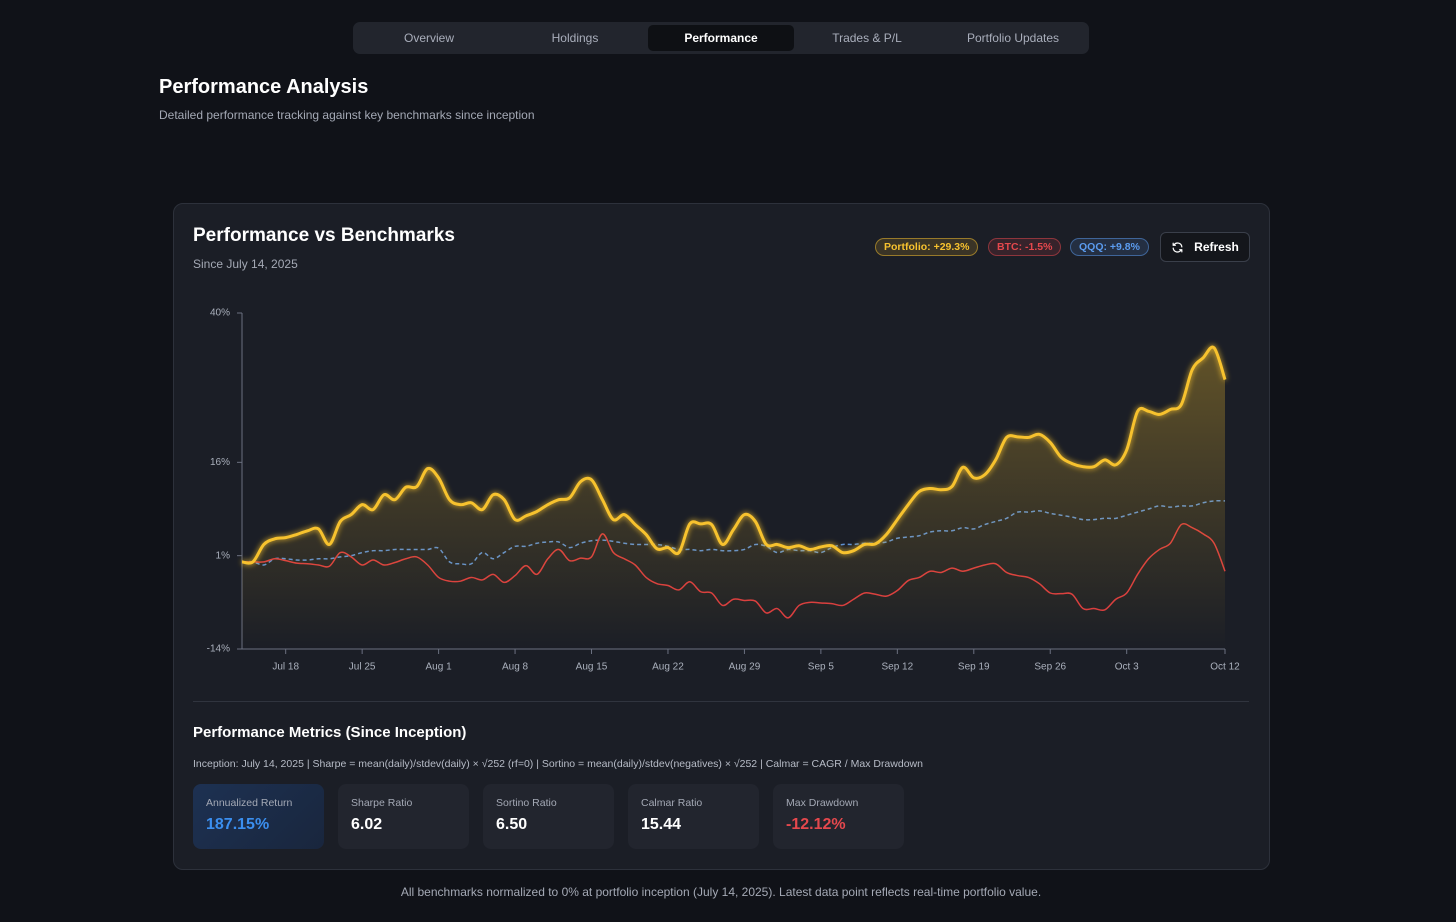 This screenshot has width=1456, height=922. What do you see at coordinates (512, 824) in the screenshot?
I see `metric-value: 6.50` at bounding box center [512, 824].